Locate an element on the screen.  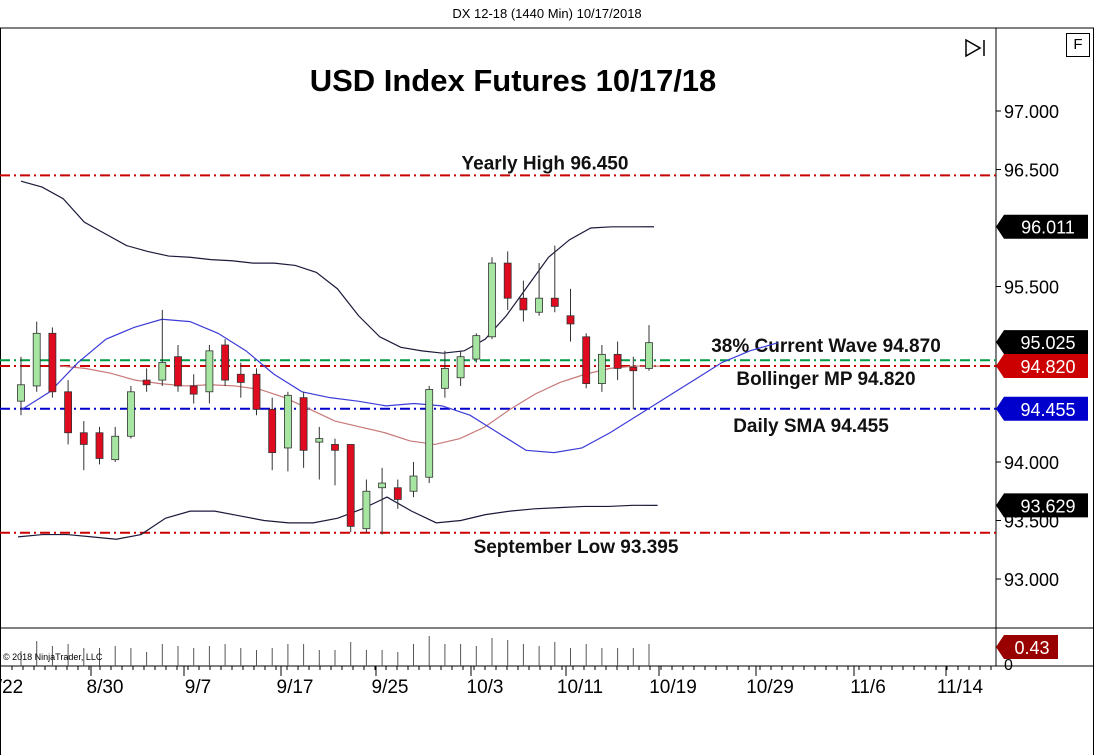
price-marker: 95.025 is located at coordinates (1042, 342).